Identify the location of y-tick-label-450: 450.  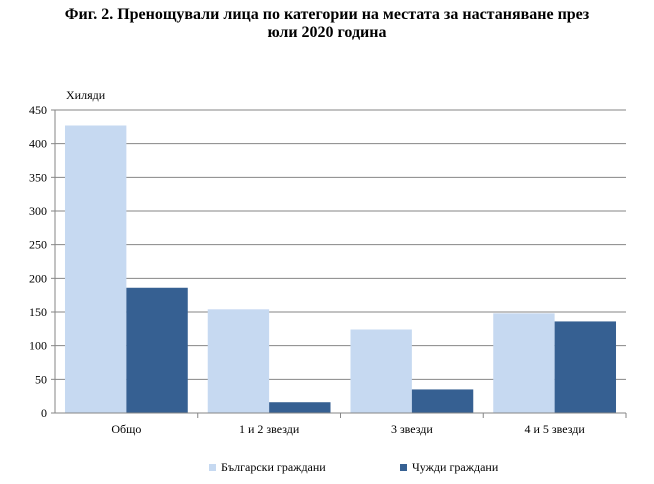
(38, 110).